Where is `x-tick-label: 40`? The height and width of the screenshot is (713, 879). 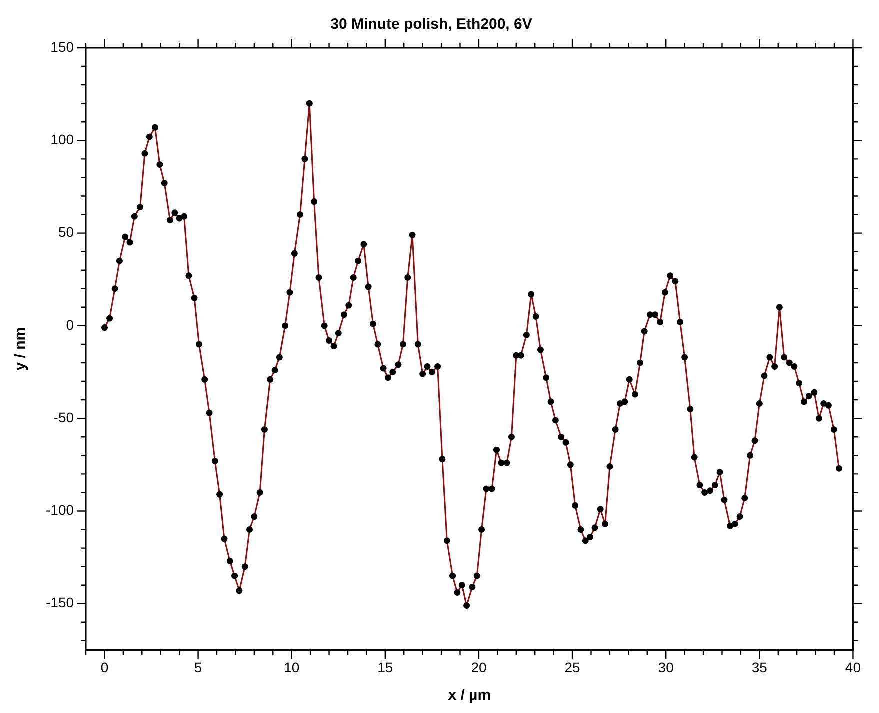
x-tick-label: 40 is located at coordinates (853, 667).